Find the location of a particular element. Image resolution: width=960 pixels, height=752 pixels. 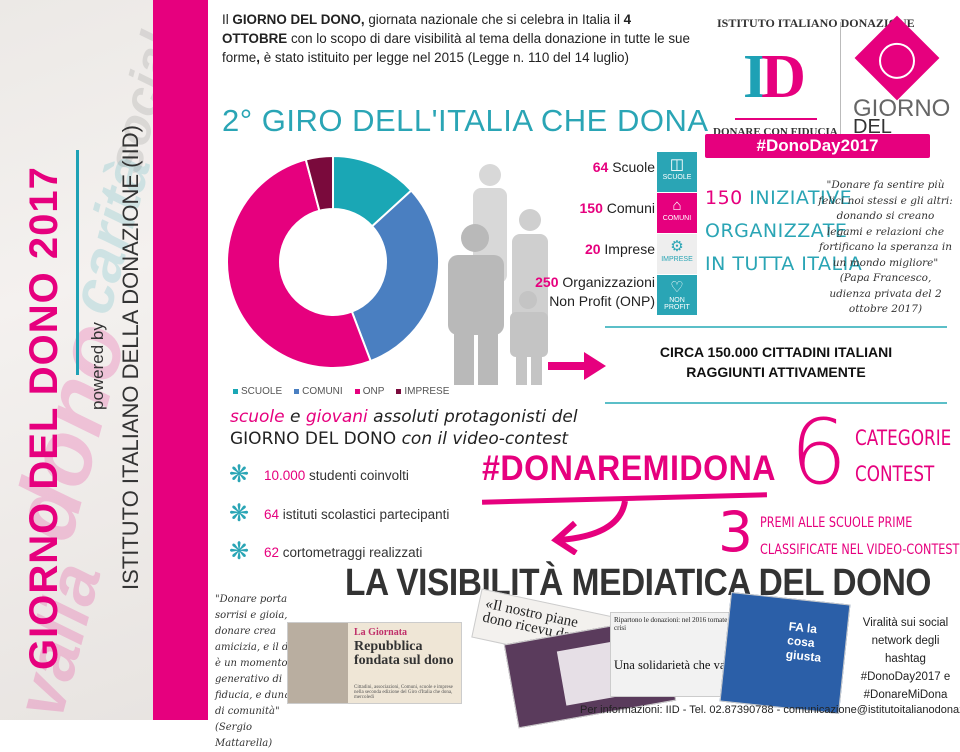

donut-slice-imprese is located at coordinates (319, 183).